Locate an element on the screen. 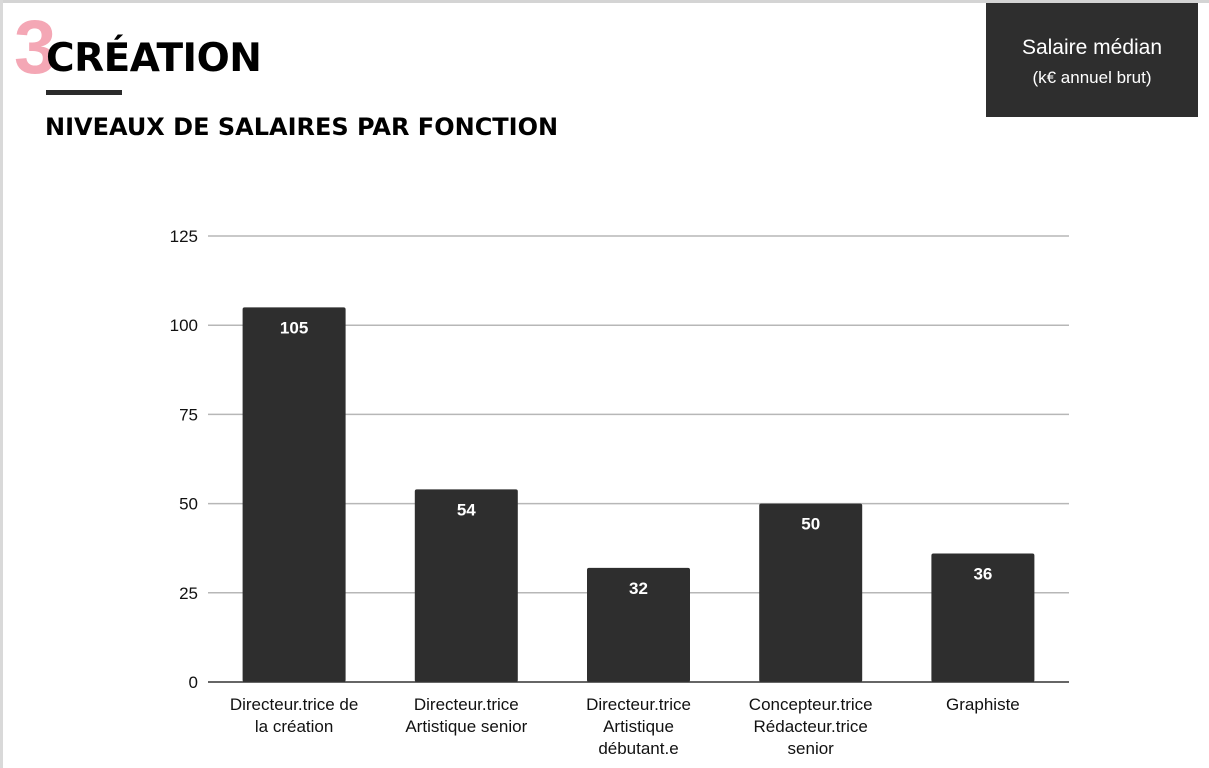  x-category-label: Concepteur.trice is located at coordinates (811, 704).